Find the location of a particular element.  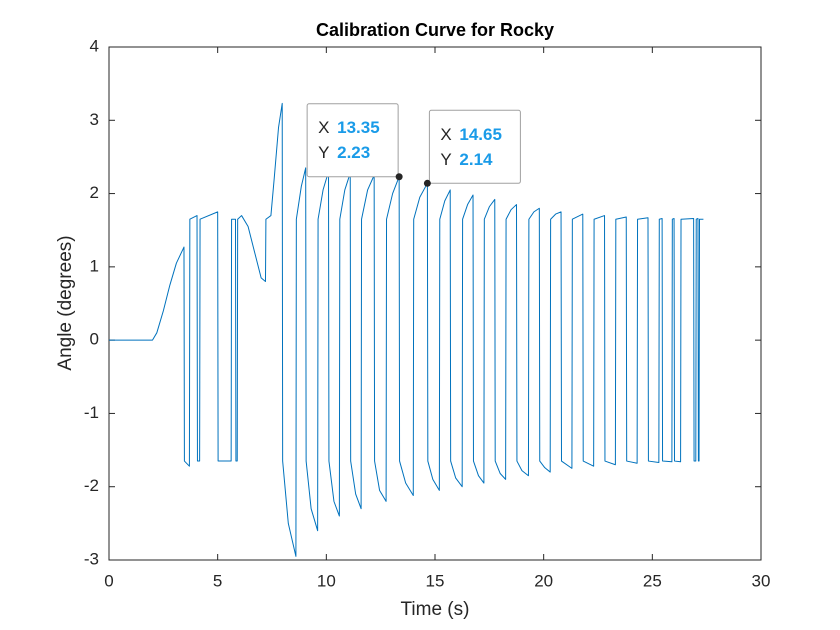

x-tick-label: 5 is located at coordinates (217, 580).